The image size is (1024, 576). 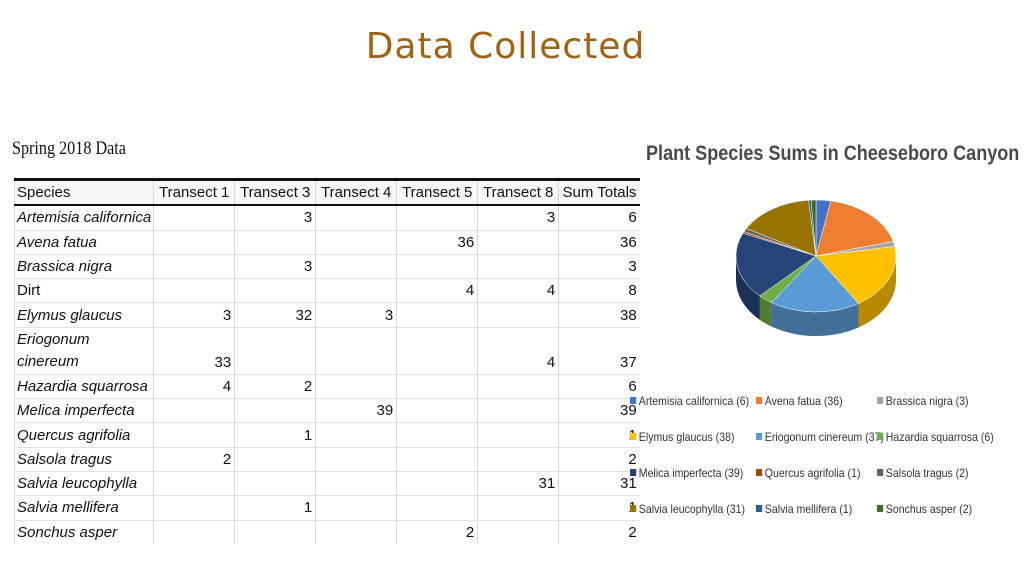 I want to click on column-header: Transect 5, so click(x=437, y=192).